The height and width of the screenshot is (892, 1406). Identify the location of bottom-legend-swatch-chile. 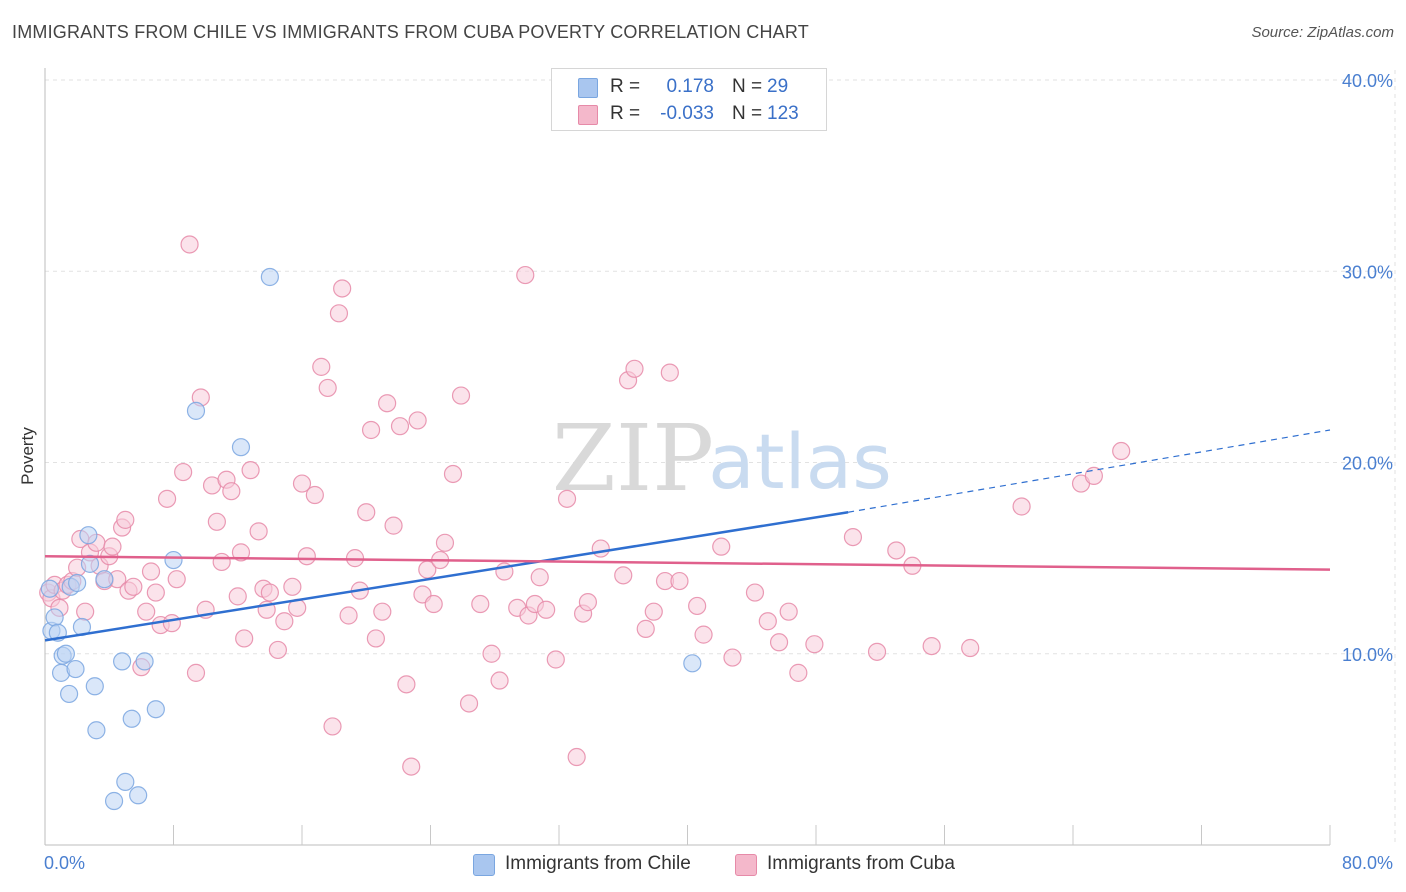
(484, 865).